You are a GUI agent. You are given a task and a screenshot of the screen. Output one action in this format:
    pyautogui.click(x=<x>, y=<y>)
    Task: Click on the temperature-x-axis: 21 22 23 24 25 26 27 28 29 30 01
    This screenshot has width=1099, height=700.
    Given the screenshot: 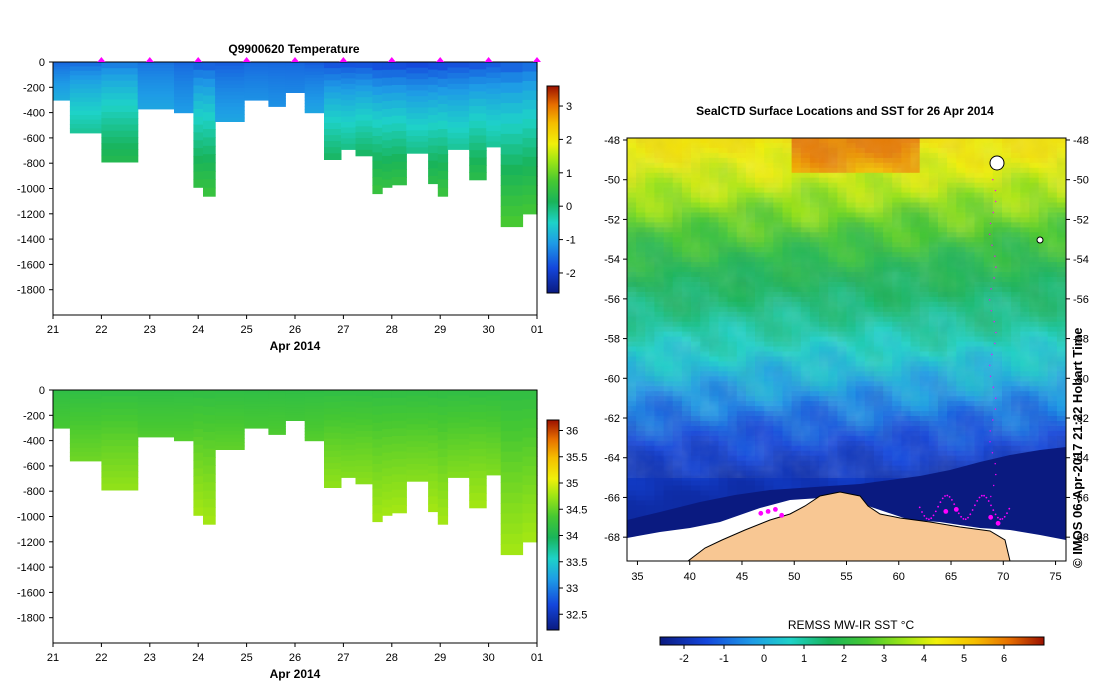 What is the action you would take?
    pyautogui.click(x=295, y=325)
    